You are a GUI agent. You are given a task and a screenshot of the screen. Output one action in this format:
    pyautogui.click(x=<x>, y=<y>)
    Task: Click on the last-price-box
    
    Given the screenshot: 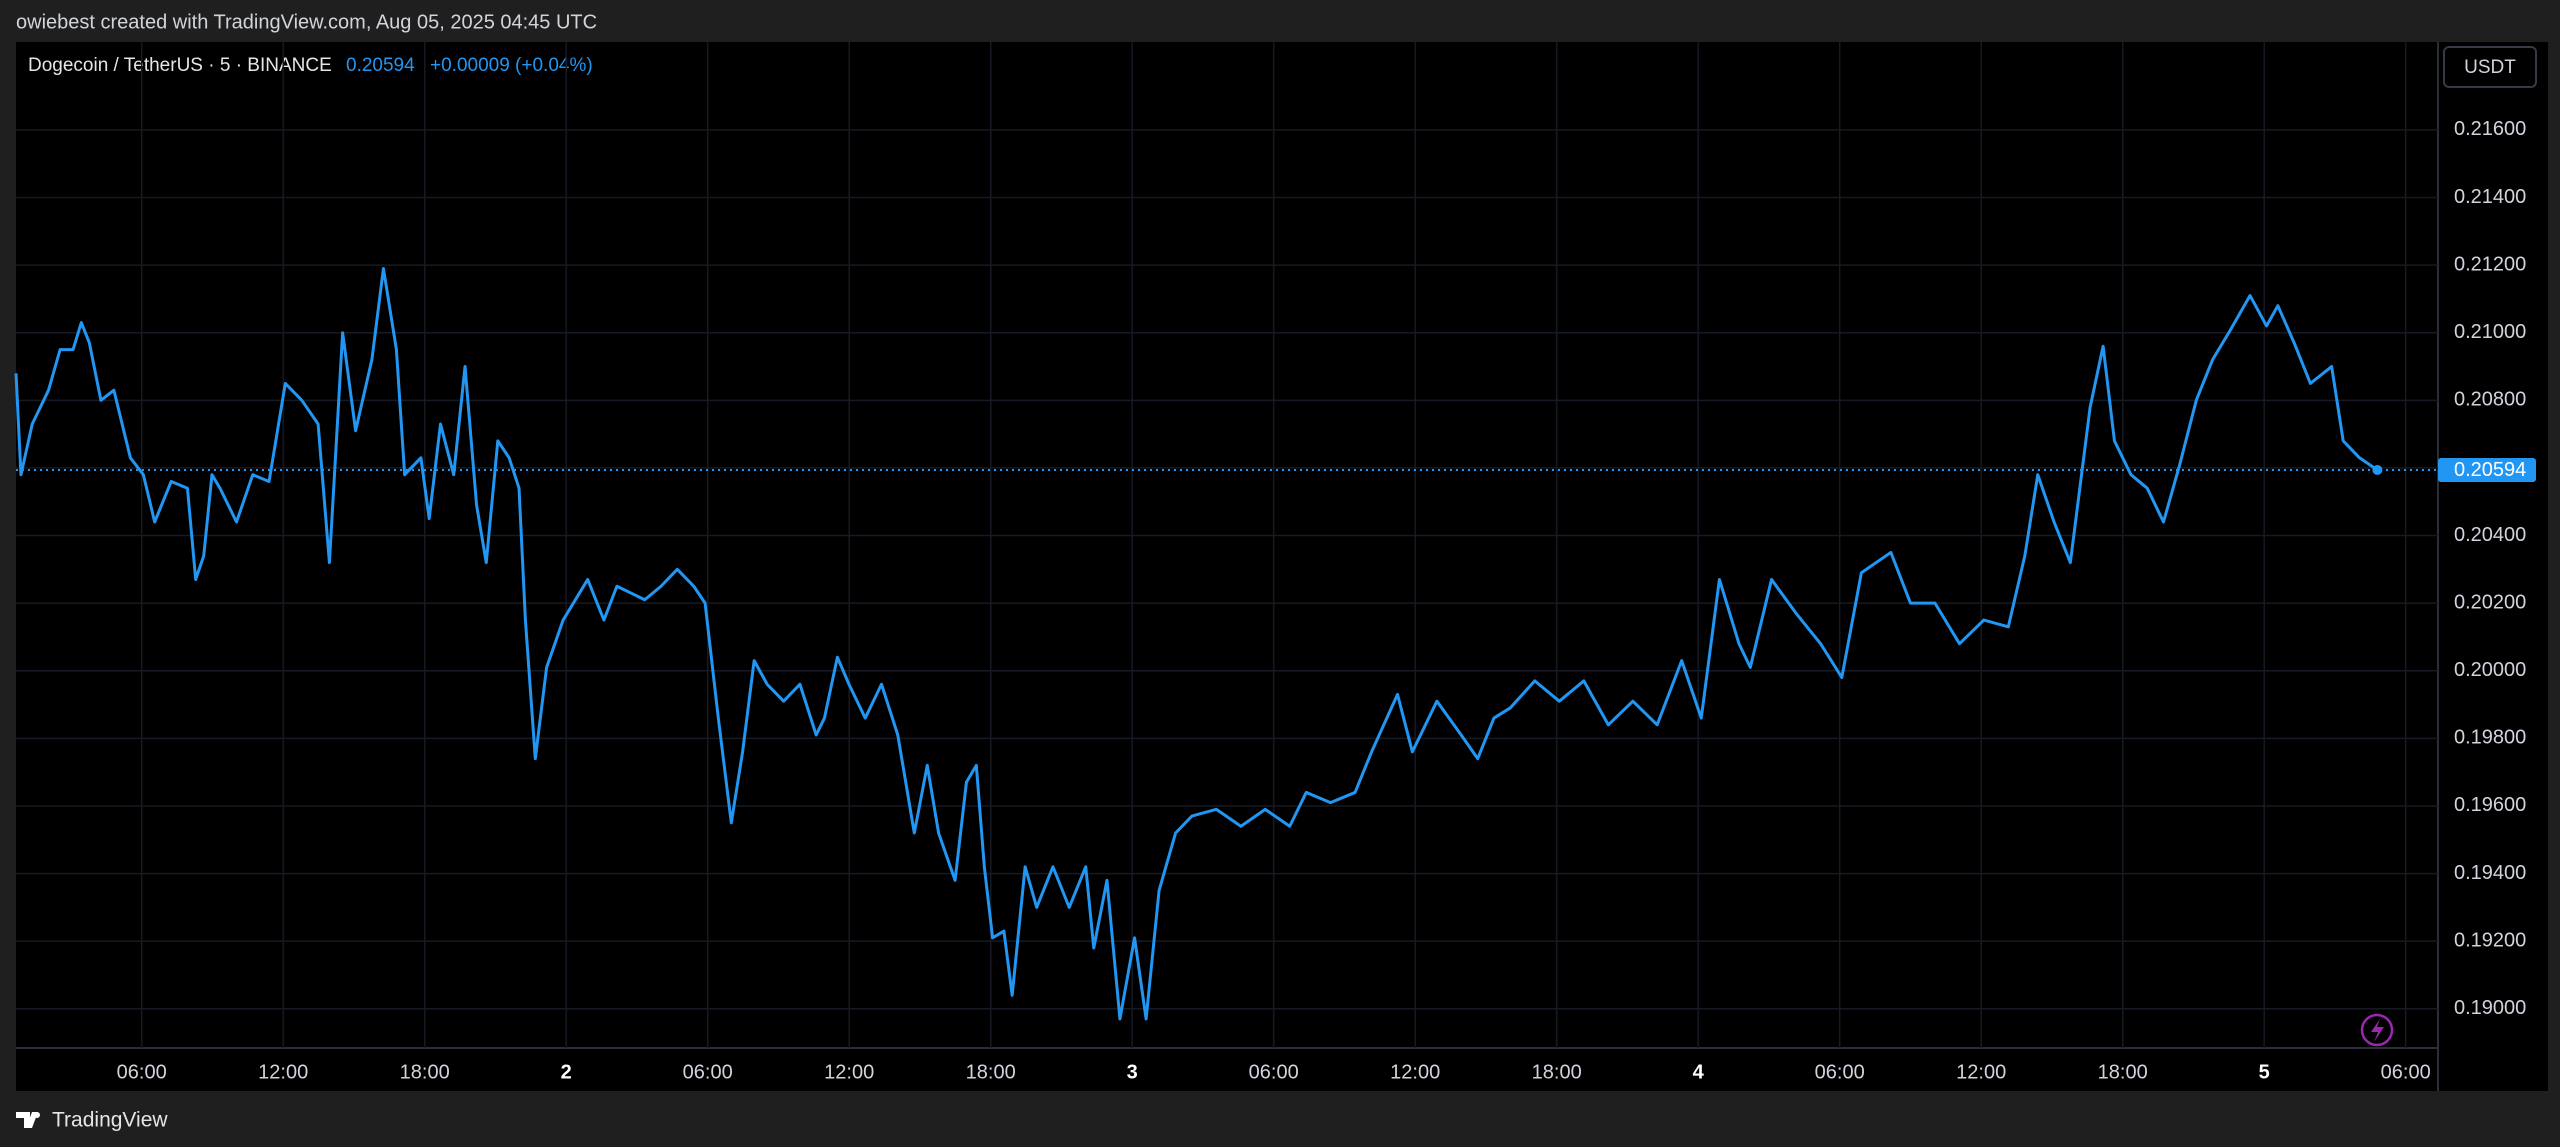 What is the action you would take?
    pyautogui.click(x=2487, y=469)
    